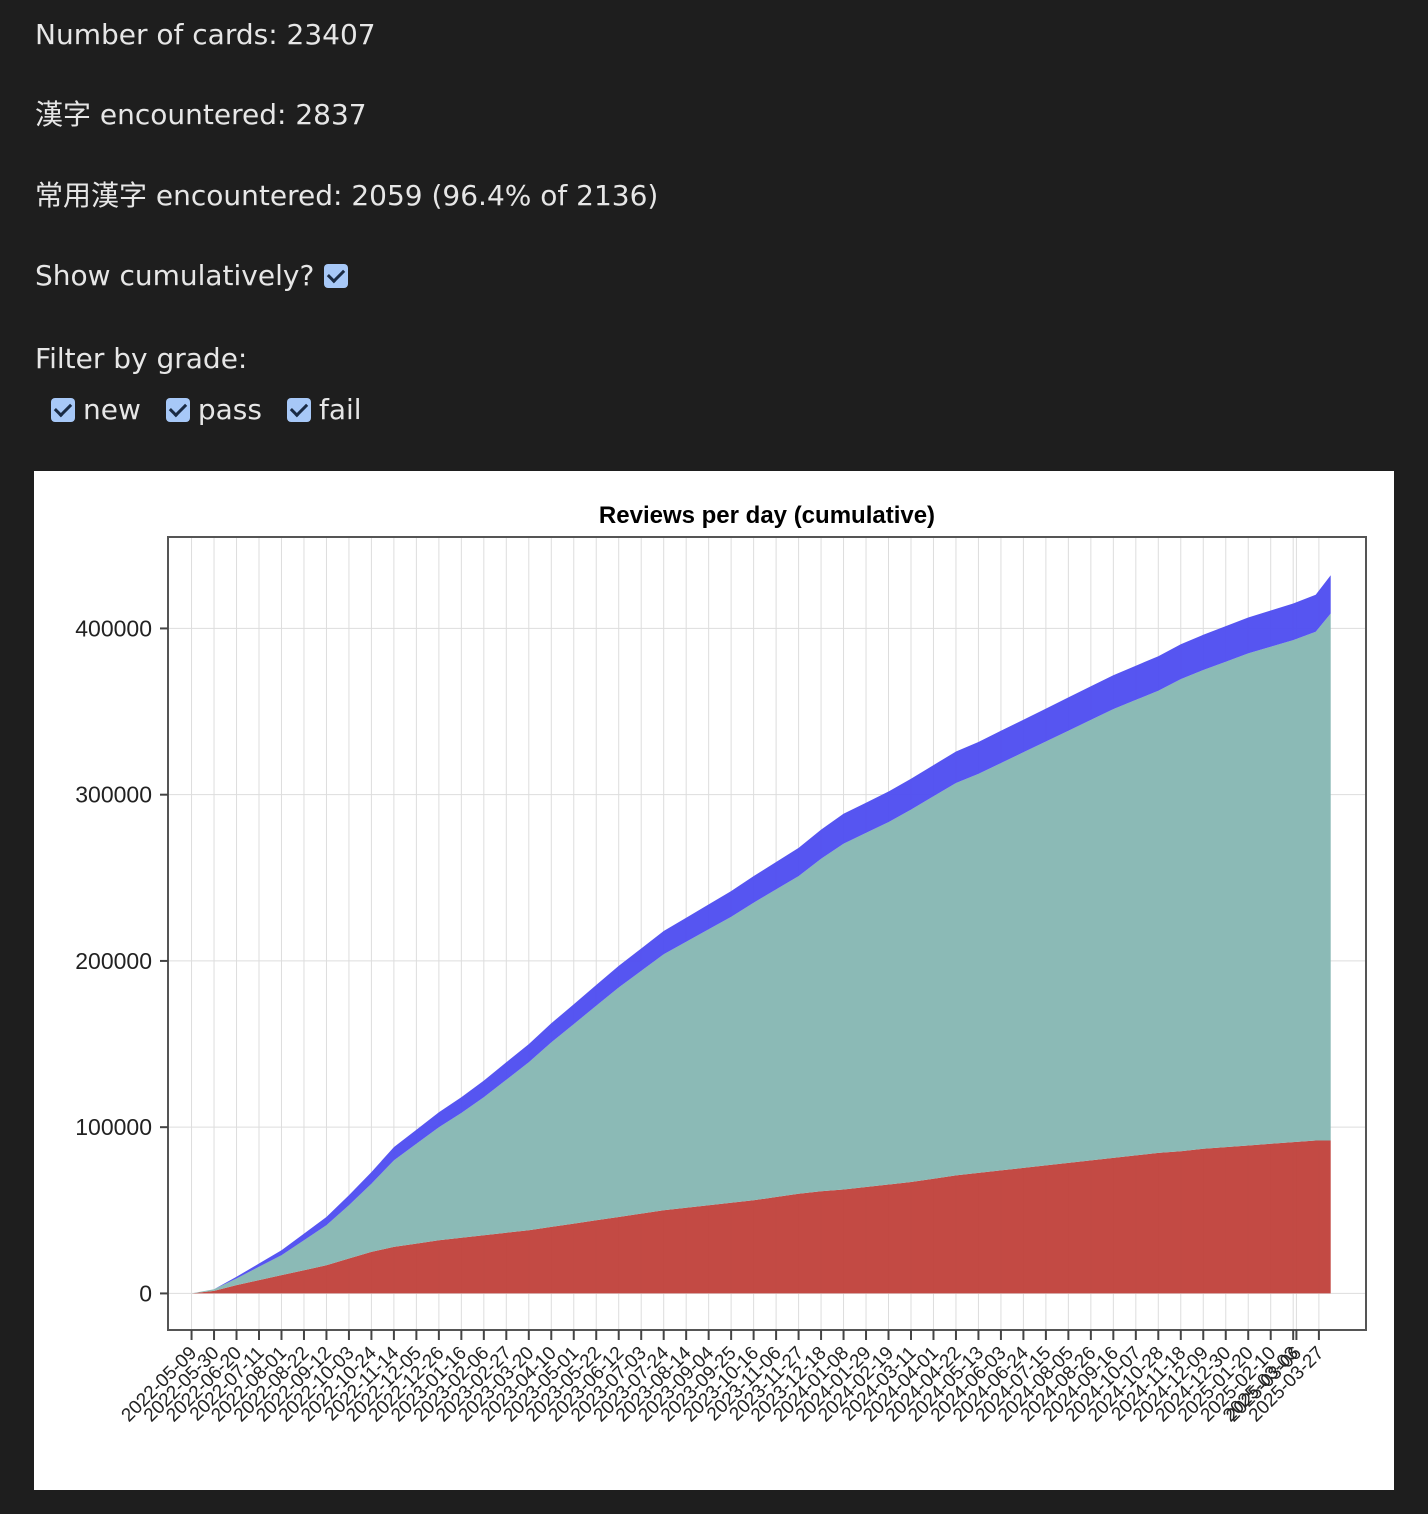 Image resolution: width=1428 pixels, height=1514 pixels. I want to click on grade-new-option: new, so click(96, 410).